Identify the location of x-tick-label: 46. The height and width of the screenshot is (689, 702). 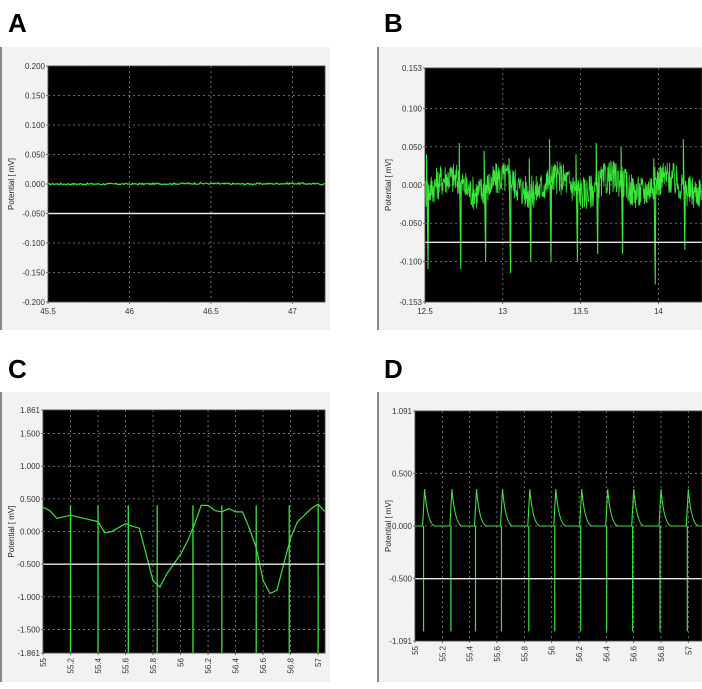
(129, 311).